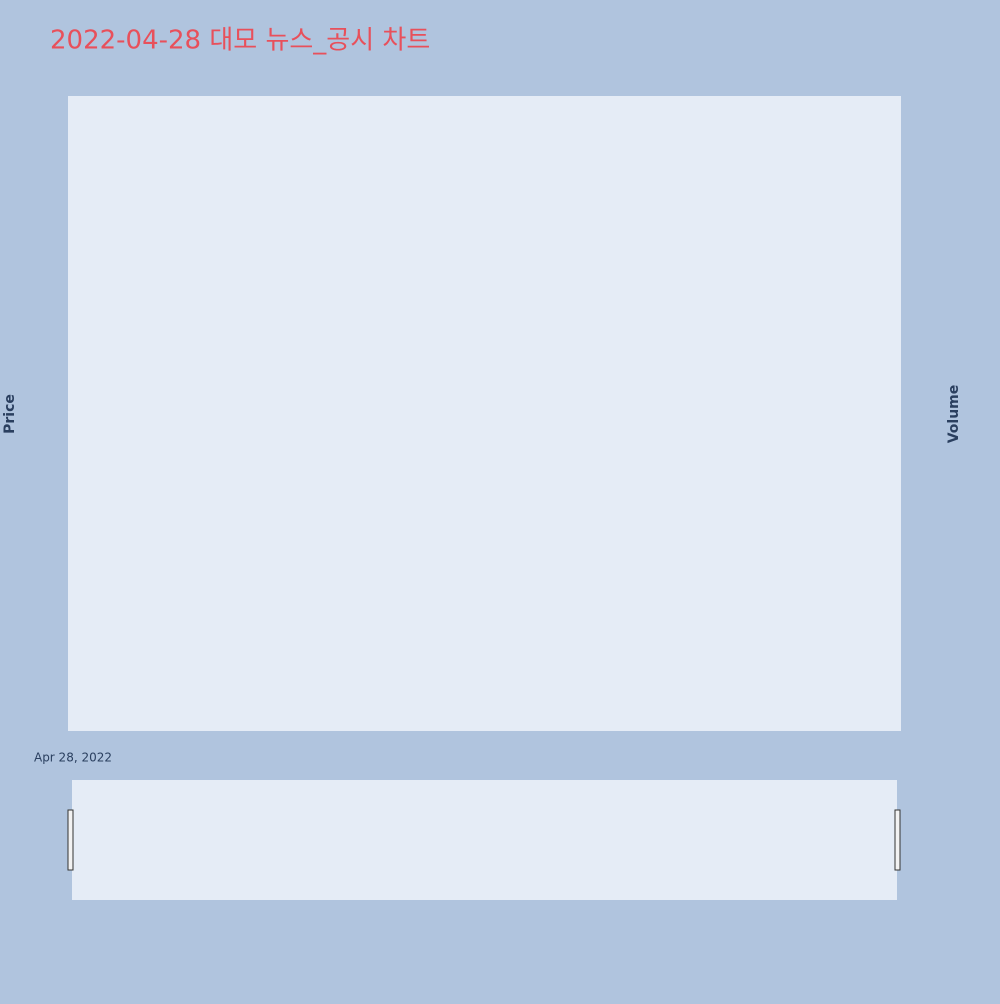 This screenshot has height=1004, width=1000. I want to click on range-handle-left, so click(70, 840).